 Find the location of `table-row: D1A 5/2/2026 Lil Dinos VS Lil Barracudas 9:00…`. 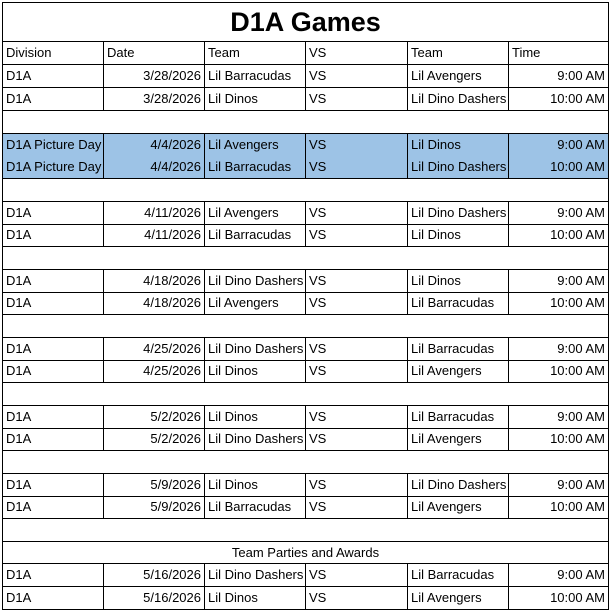

table-row: D1A 5/2/2026 Lil Dinos VS Lil Barracudas 9:00… is located at coordinates (305, 417).